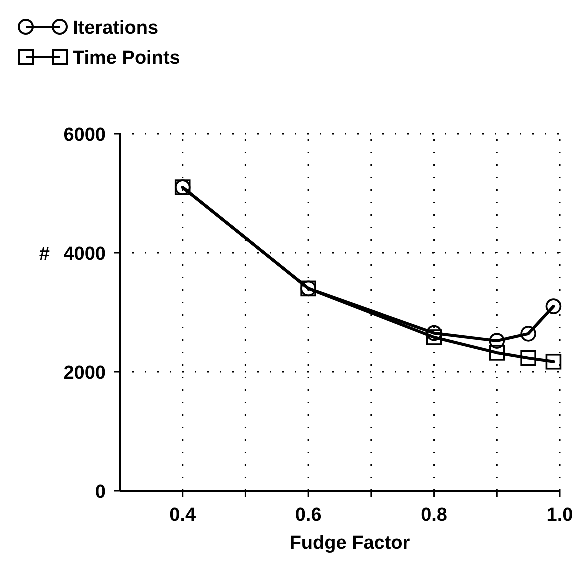 The width and height of the screenshot is (576, 566). What do you see at coordinates (85, 135) in the screenshot?
I see `y-tick-label: 6000` at bounding box center [85, 135].